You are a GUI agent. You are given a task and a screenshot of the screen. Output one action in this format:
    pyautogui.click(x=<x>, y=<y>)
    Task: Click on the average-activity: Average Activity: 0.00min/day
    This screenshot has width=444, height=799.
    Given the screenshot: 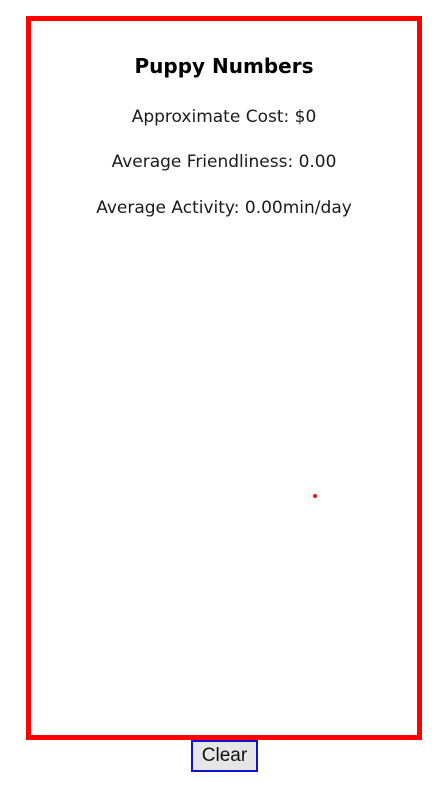 What is the action you would take?
    pyautogui.click(x=224, y=208)
    